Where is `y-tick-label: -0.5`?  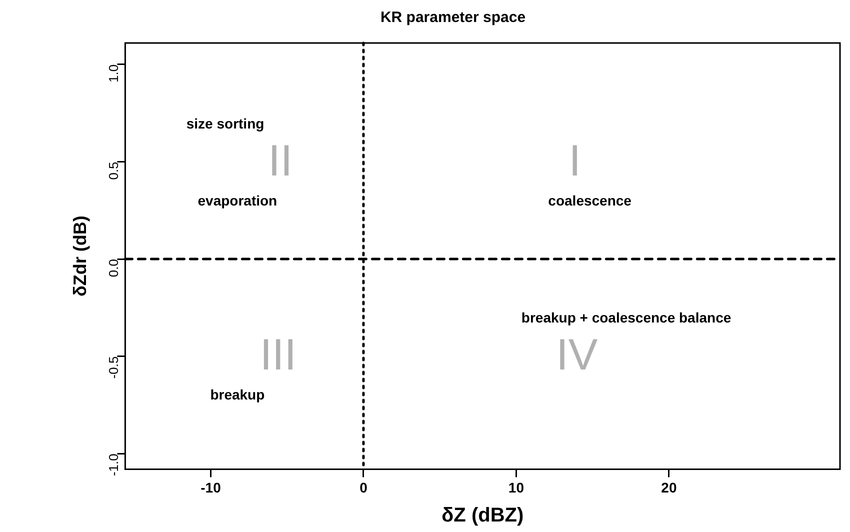 y-tick-label: -0.5 is located at coordinates (113, 367).